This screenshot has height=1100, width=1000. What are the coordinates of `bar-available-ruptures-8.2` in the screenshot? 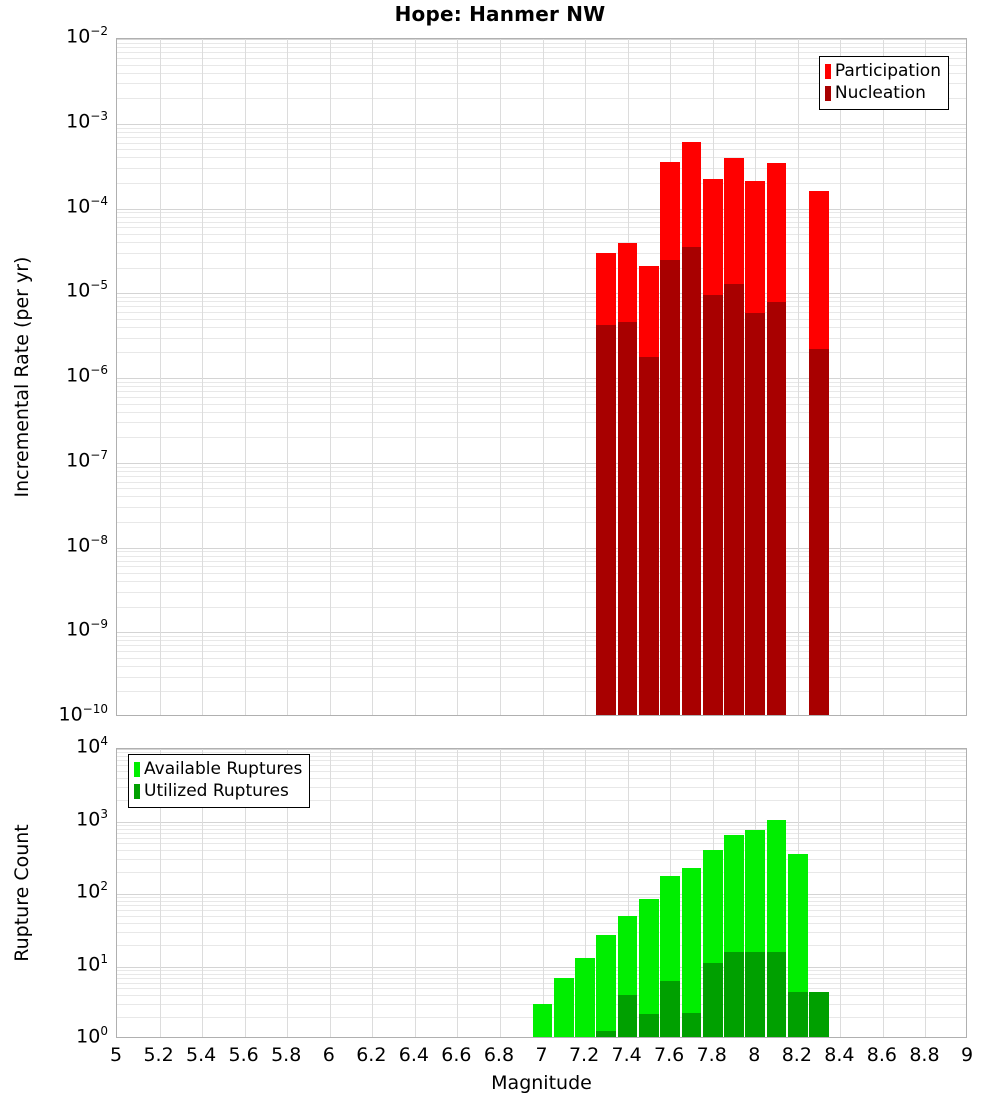 It's located at (797, 945).